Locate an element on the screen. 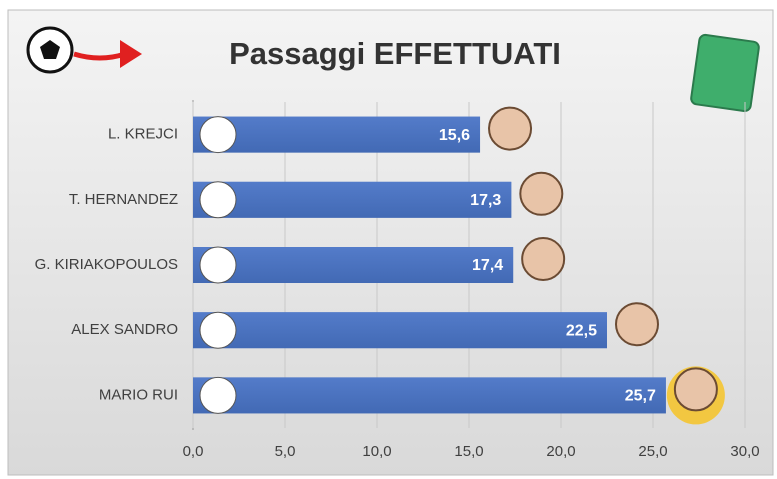 The image size is (777, 479). y-tick-label: G. KIRIAKOPOULOS is located at coordinates (106, 264).